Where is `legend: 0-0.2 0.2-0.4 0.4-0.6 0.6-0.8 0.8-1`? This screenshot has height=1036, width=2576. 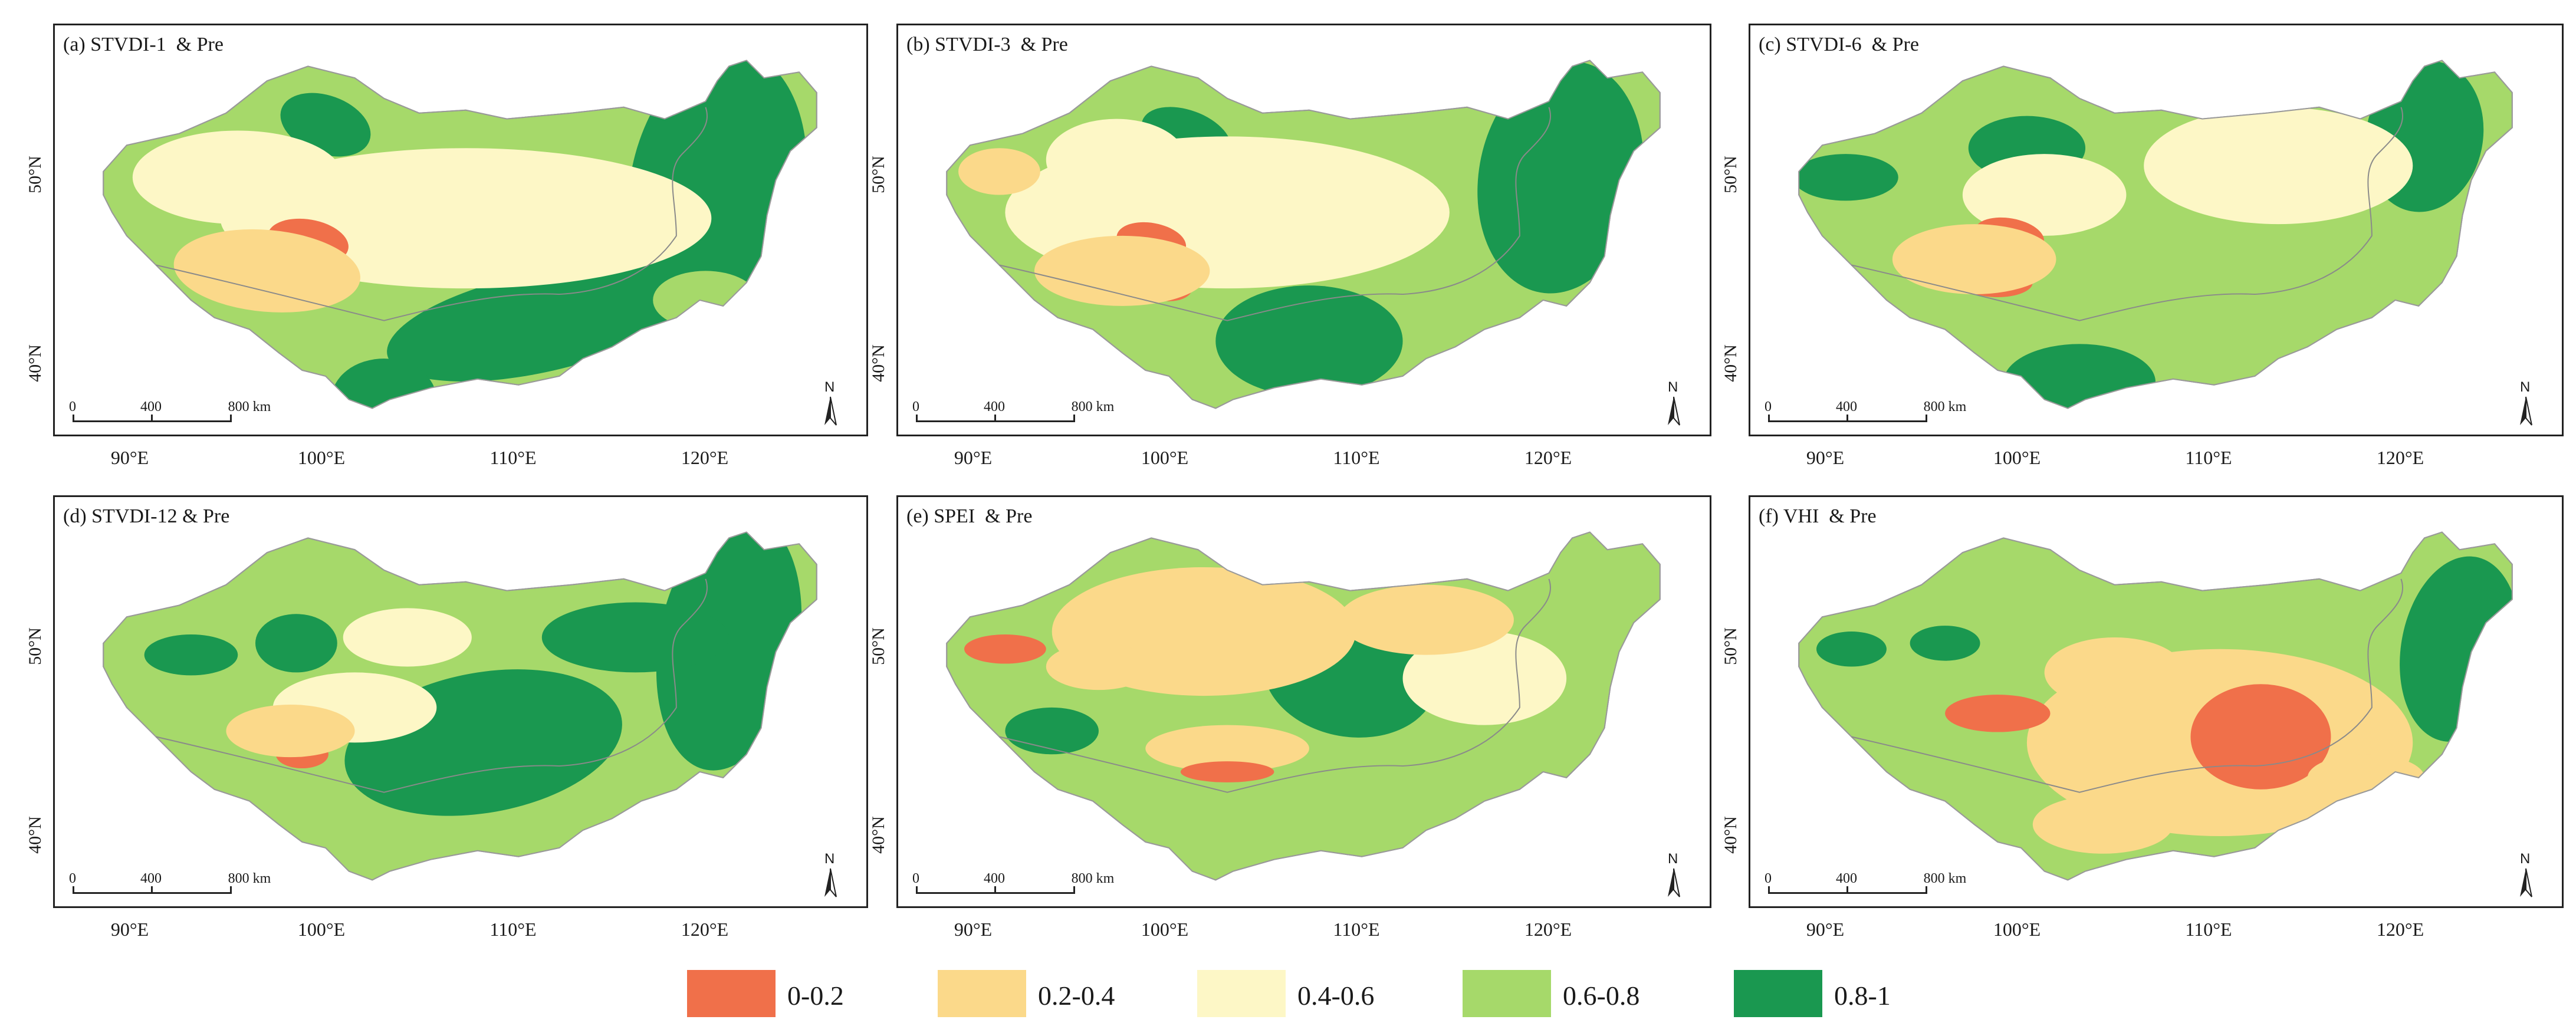 legend: 0-0.2 0.2-0.4 0.4-0.6 0.6-0.8 0.8-1 is located at coordinates (1288, 993).